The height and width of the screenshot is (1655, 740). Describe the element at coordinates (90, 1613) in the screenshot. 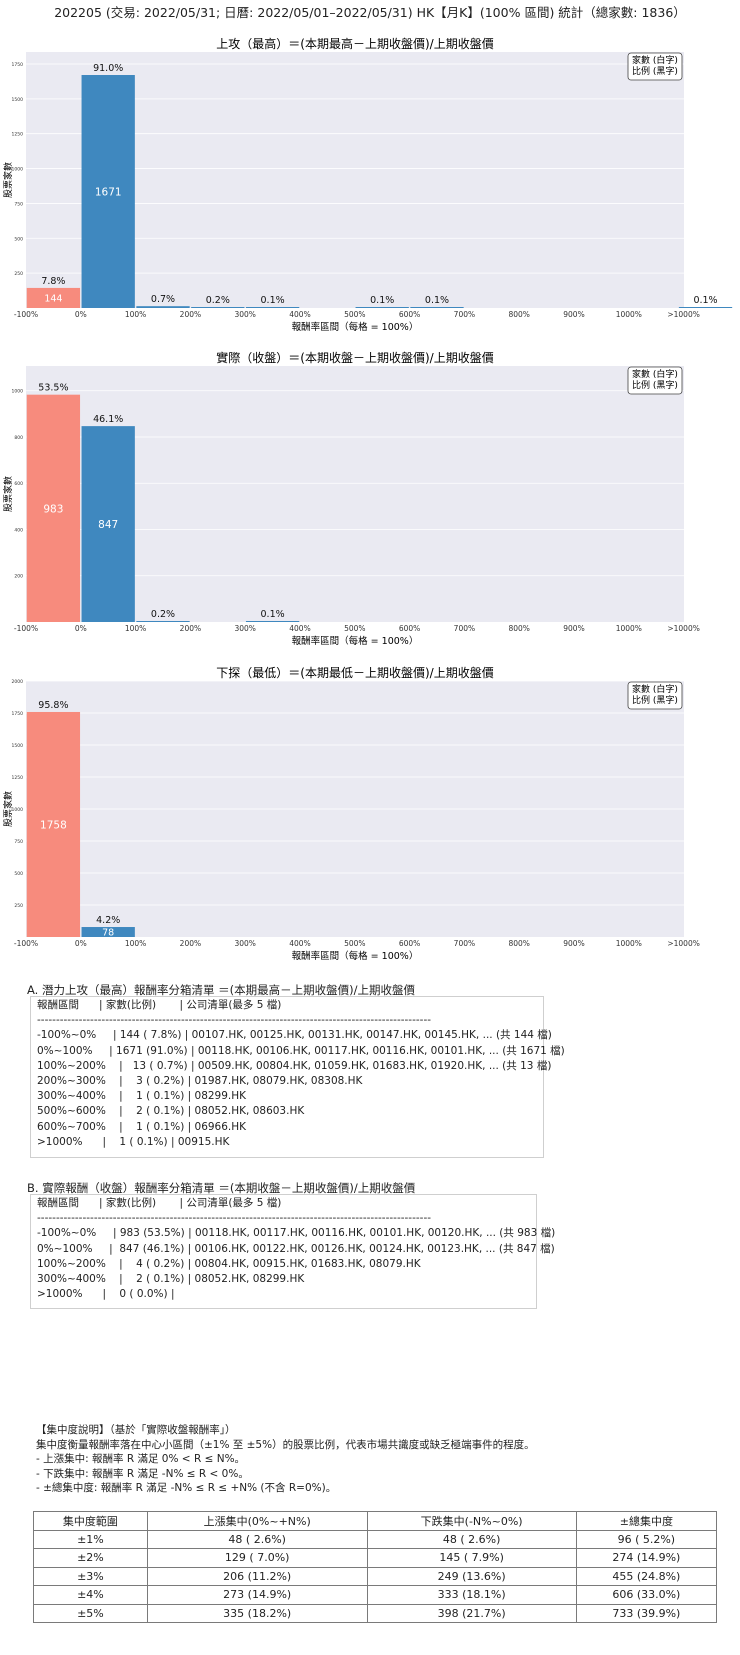

I see `table-cell: ±5%` at that location.